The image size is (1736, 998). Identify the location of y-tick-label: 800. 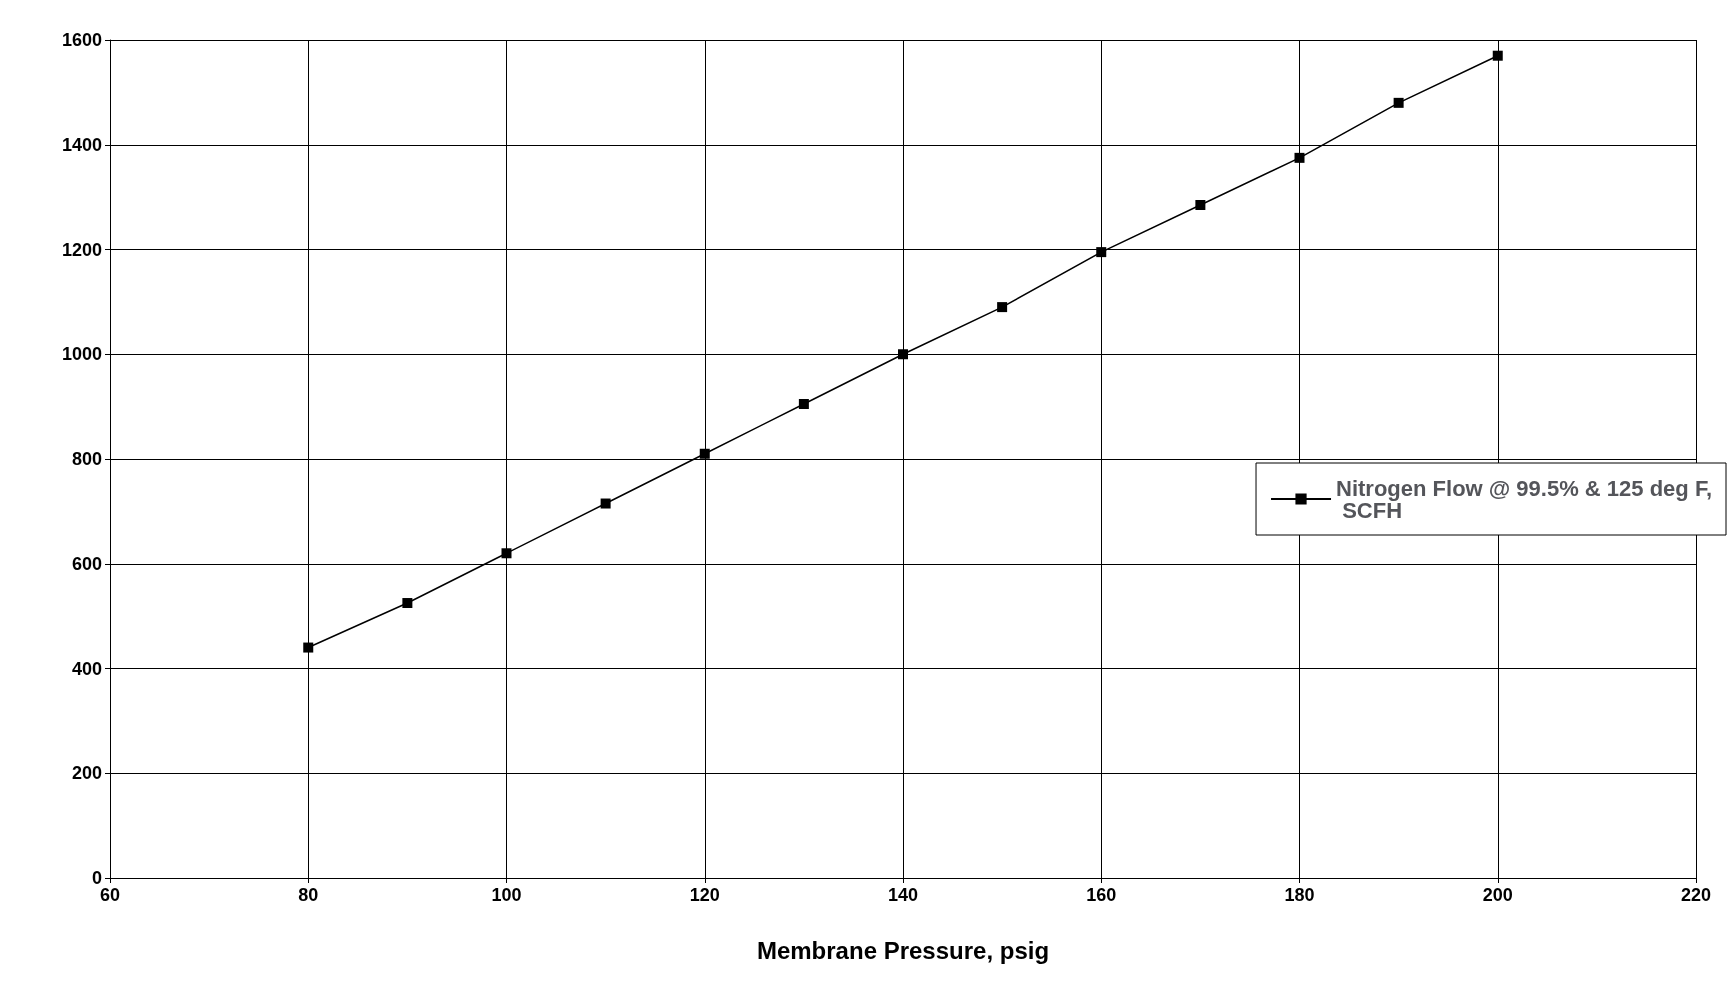
(86, 459).